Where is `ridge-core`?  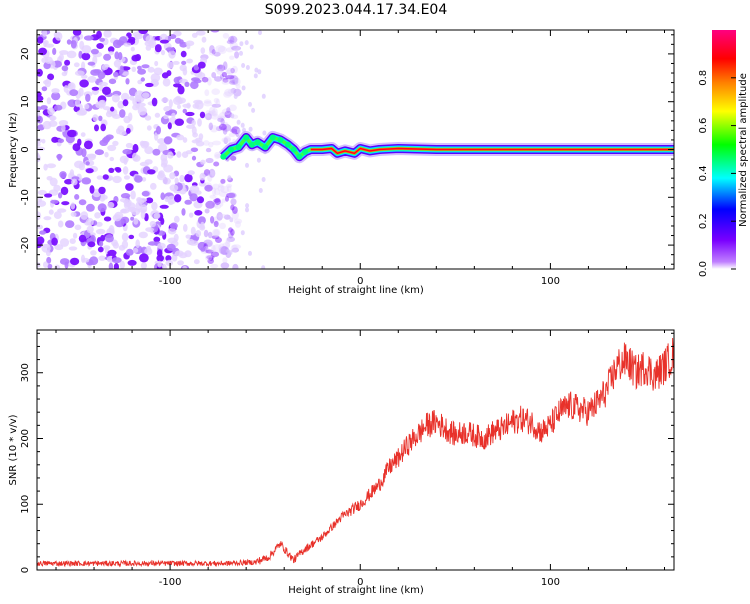 ridge-core is located at coordinates (492, 151).